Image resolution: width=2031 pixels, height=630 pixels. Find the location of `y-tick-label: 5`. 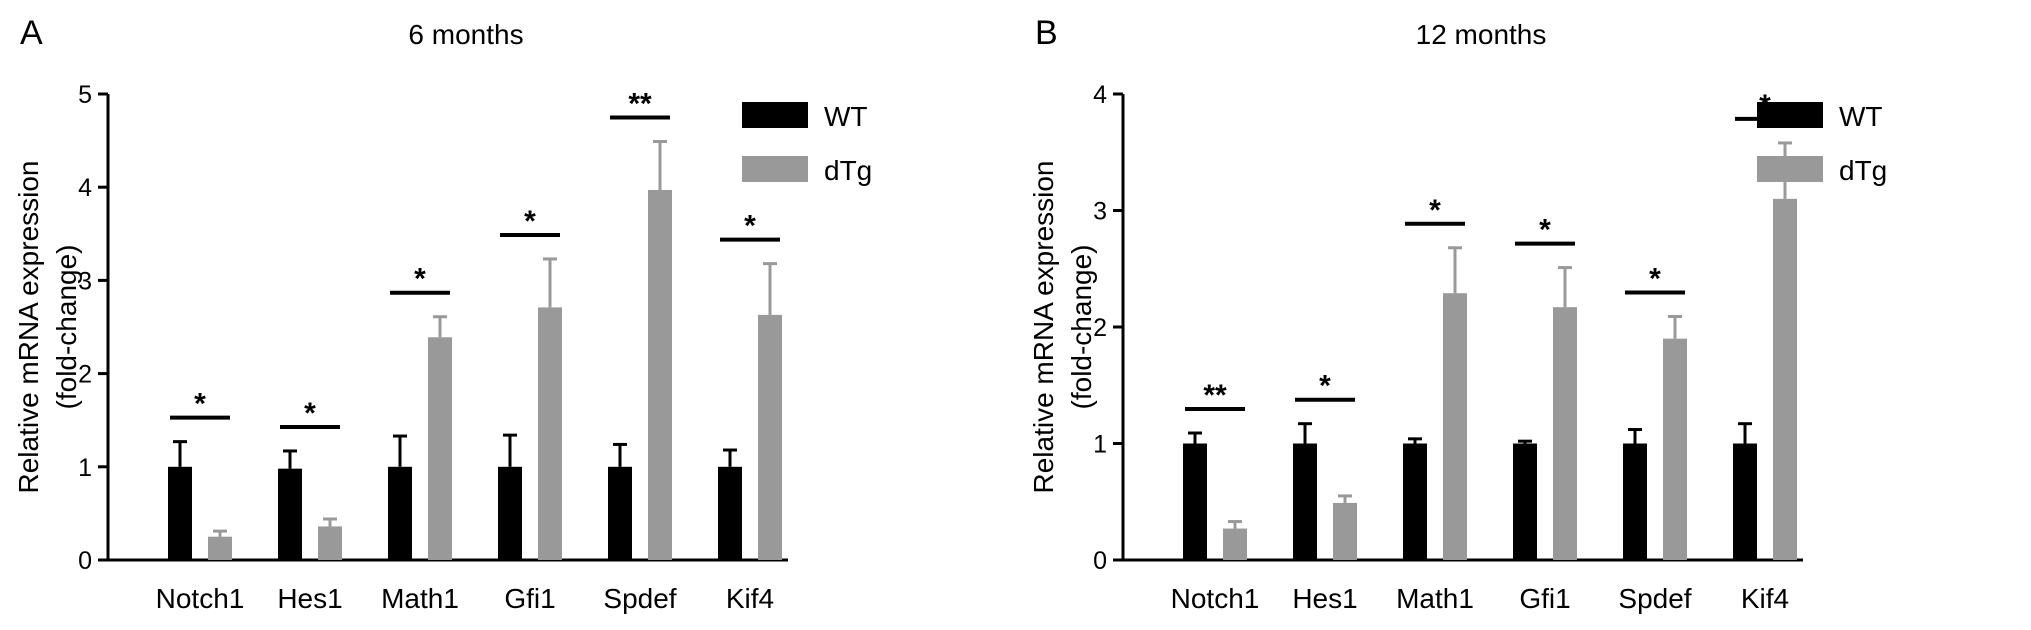

y-tick-label: 5 is located at coordinates (85, 95).